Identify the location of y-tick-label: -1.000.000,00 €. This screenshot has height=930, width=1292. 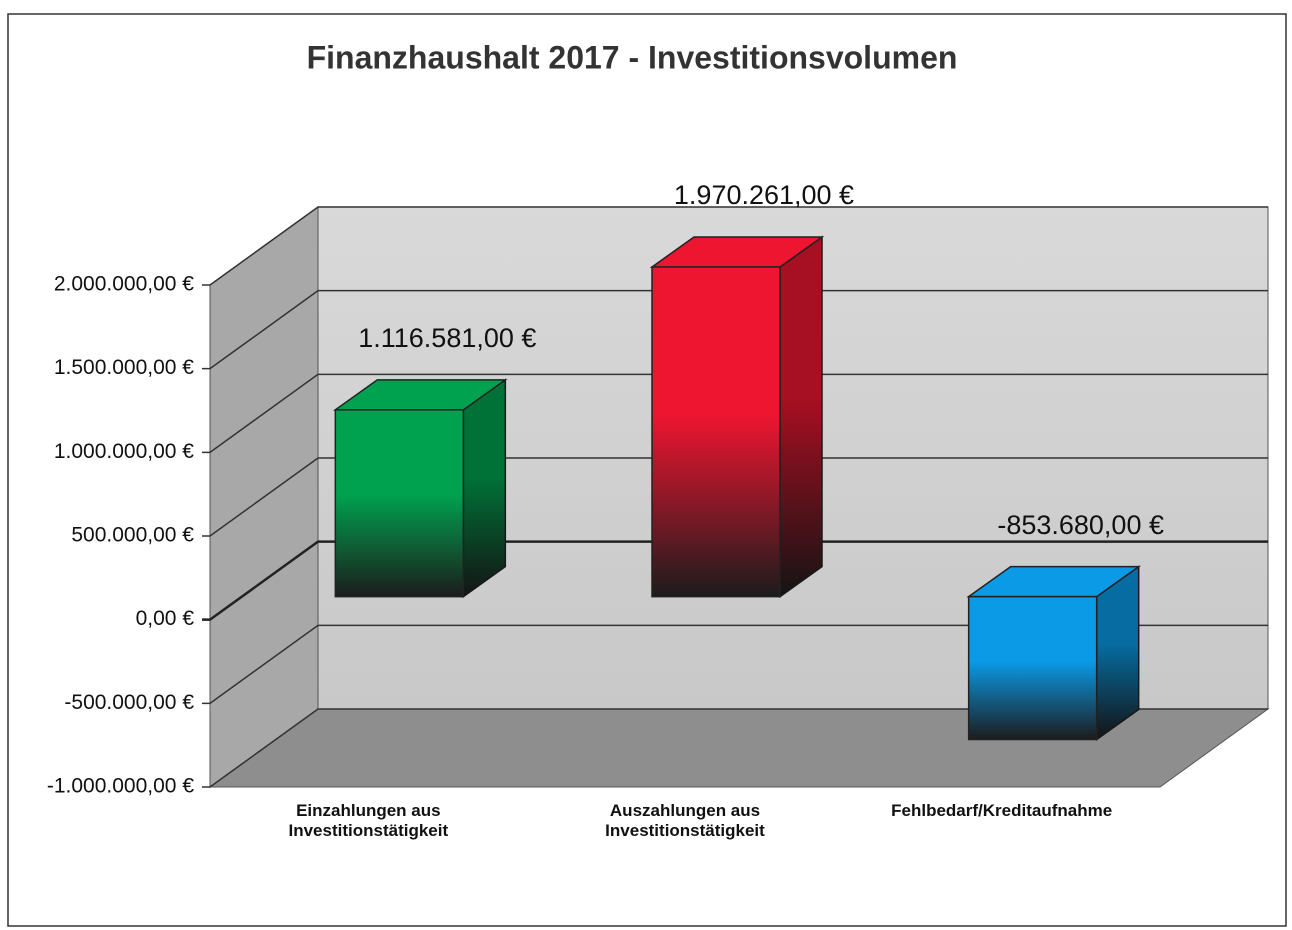
(120, 786).